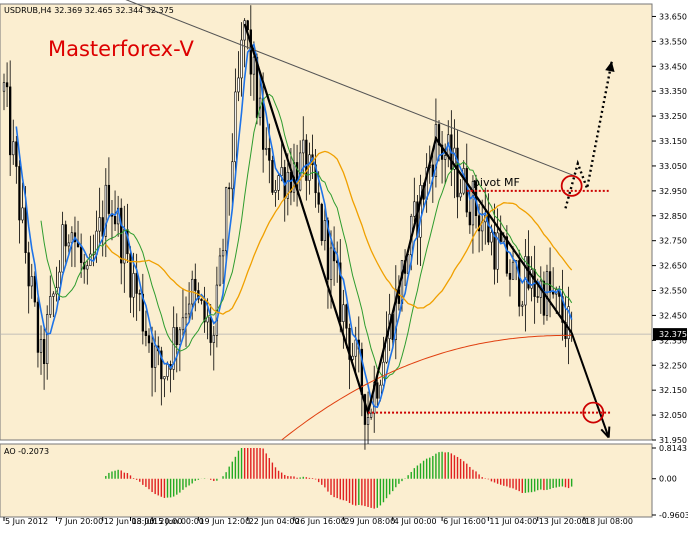 This screenshot has width=688, height=535. I want to click on symbol-info: USDRUB,H4 32.369 32.465 32.344 32.375, so click(89, 10).